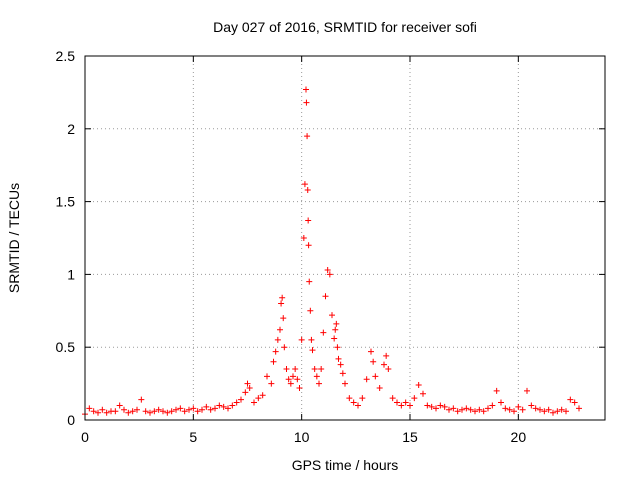 The height and width of the screenshot is (480, 640). I want to click on x-tick-label: 0, so click(85, 437).